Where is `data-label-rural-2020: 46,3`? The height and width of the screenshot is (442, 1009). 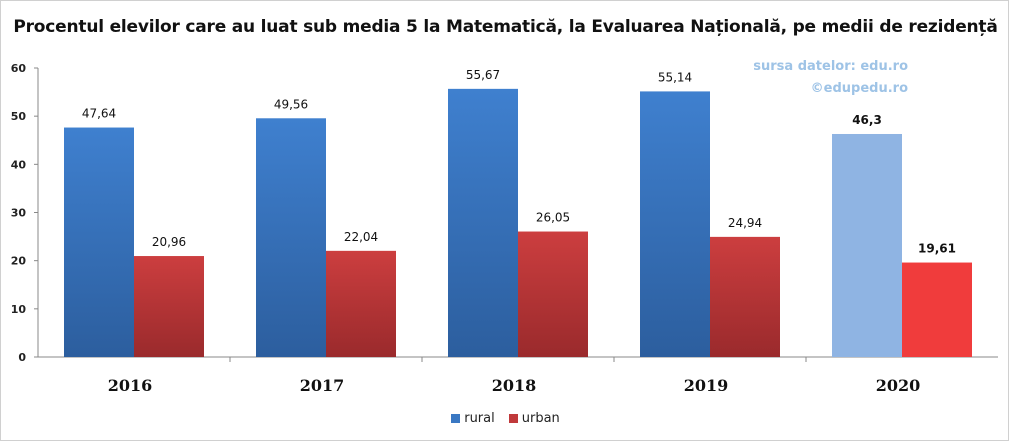
data-label-rural-2020: 46,3 is located at coordinates (867, 120).